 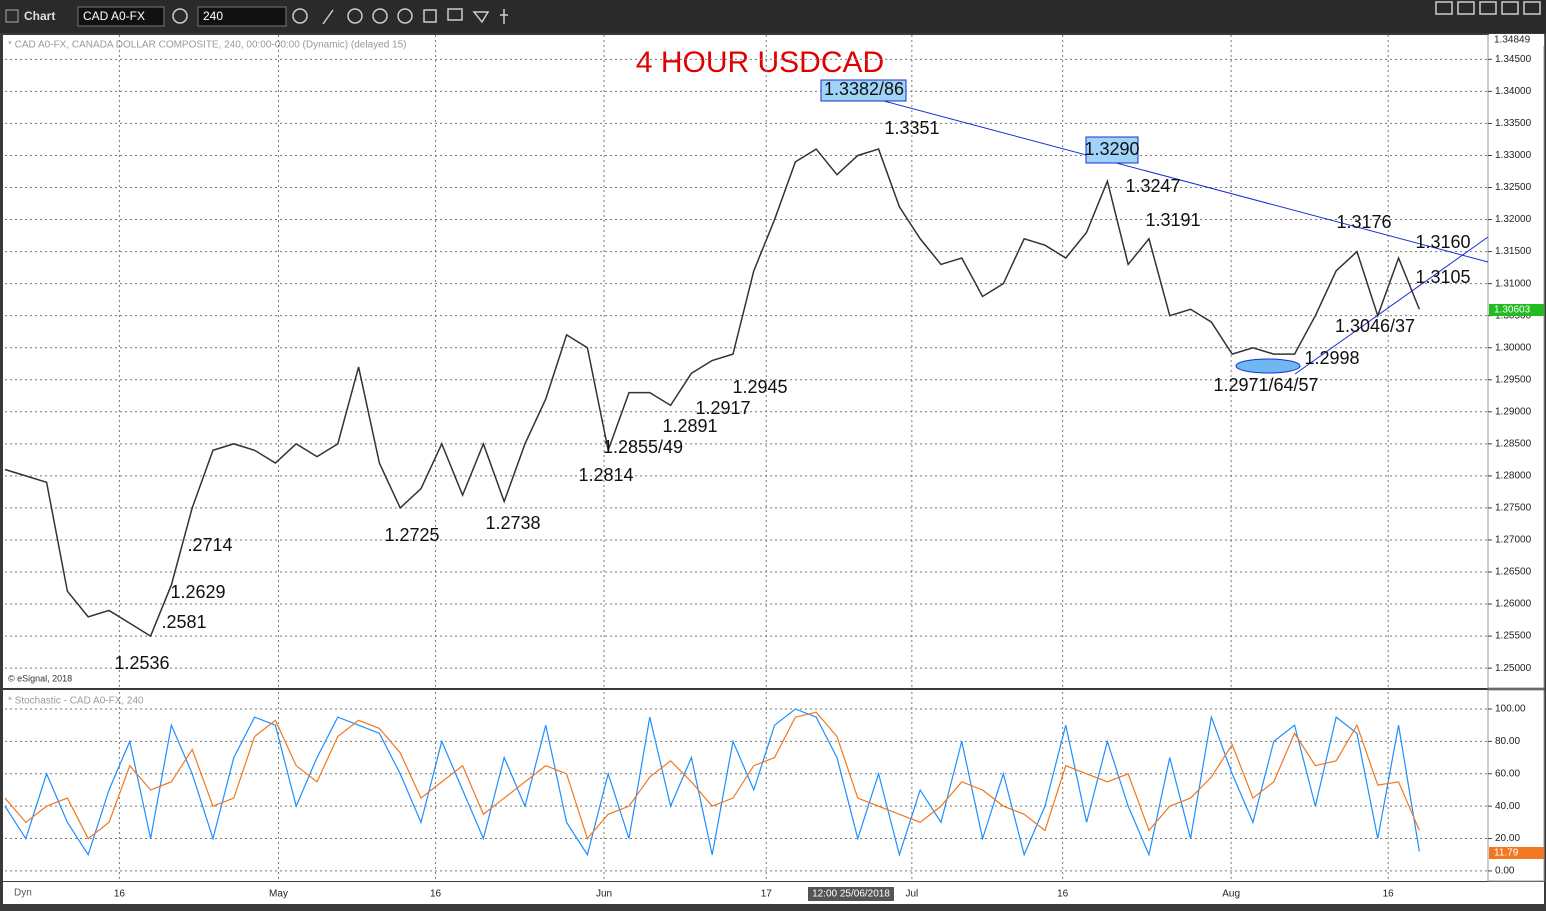 I want to click on mode: Dyn, so click(x=23, y=893).